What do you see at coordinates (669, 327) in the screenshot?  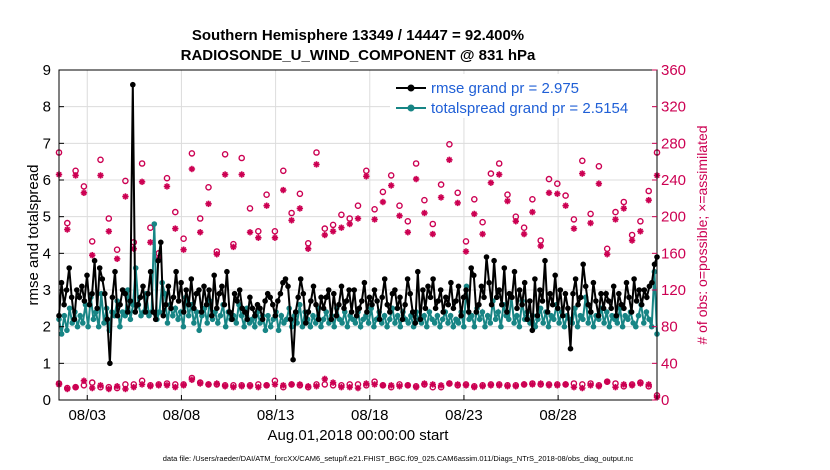 I see `y-right-tick-label: 80` at bounding box center [669, 327].